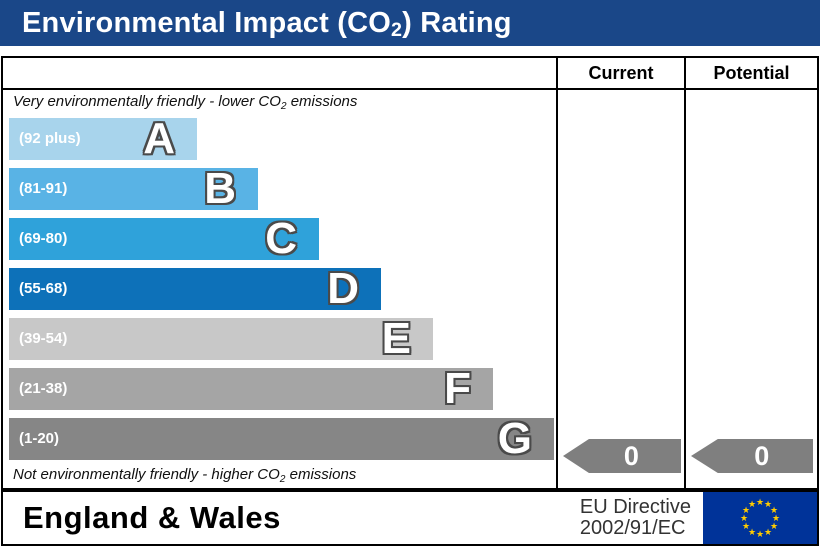 Image resolution: width=820 pixels, height=547 pixels. Describe the element at coordinates (43, 288) in the screenshot. I see `band-range-label: (55-68)` at that location.